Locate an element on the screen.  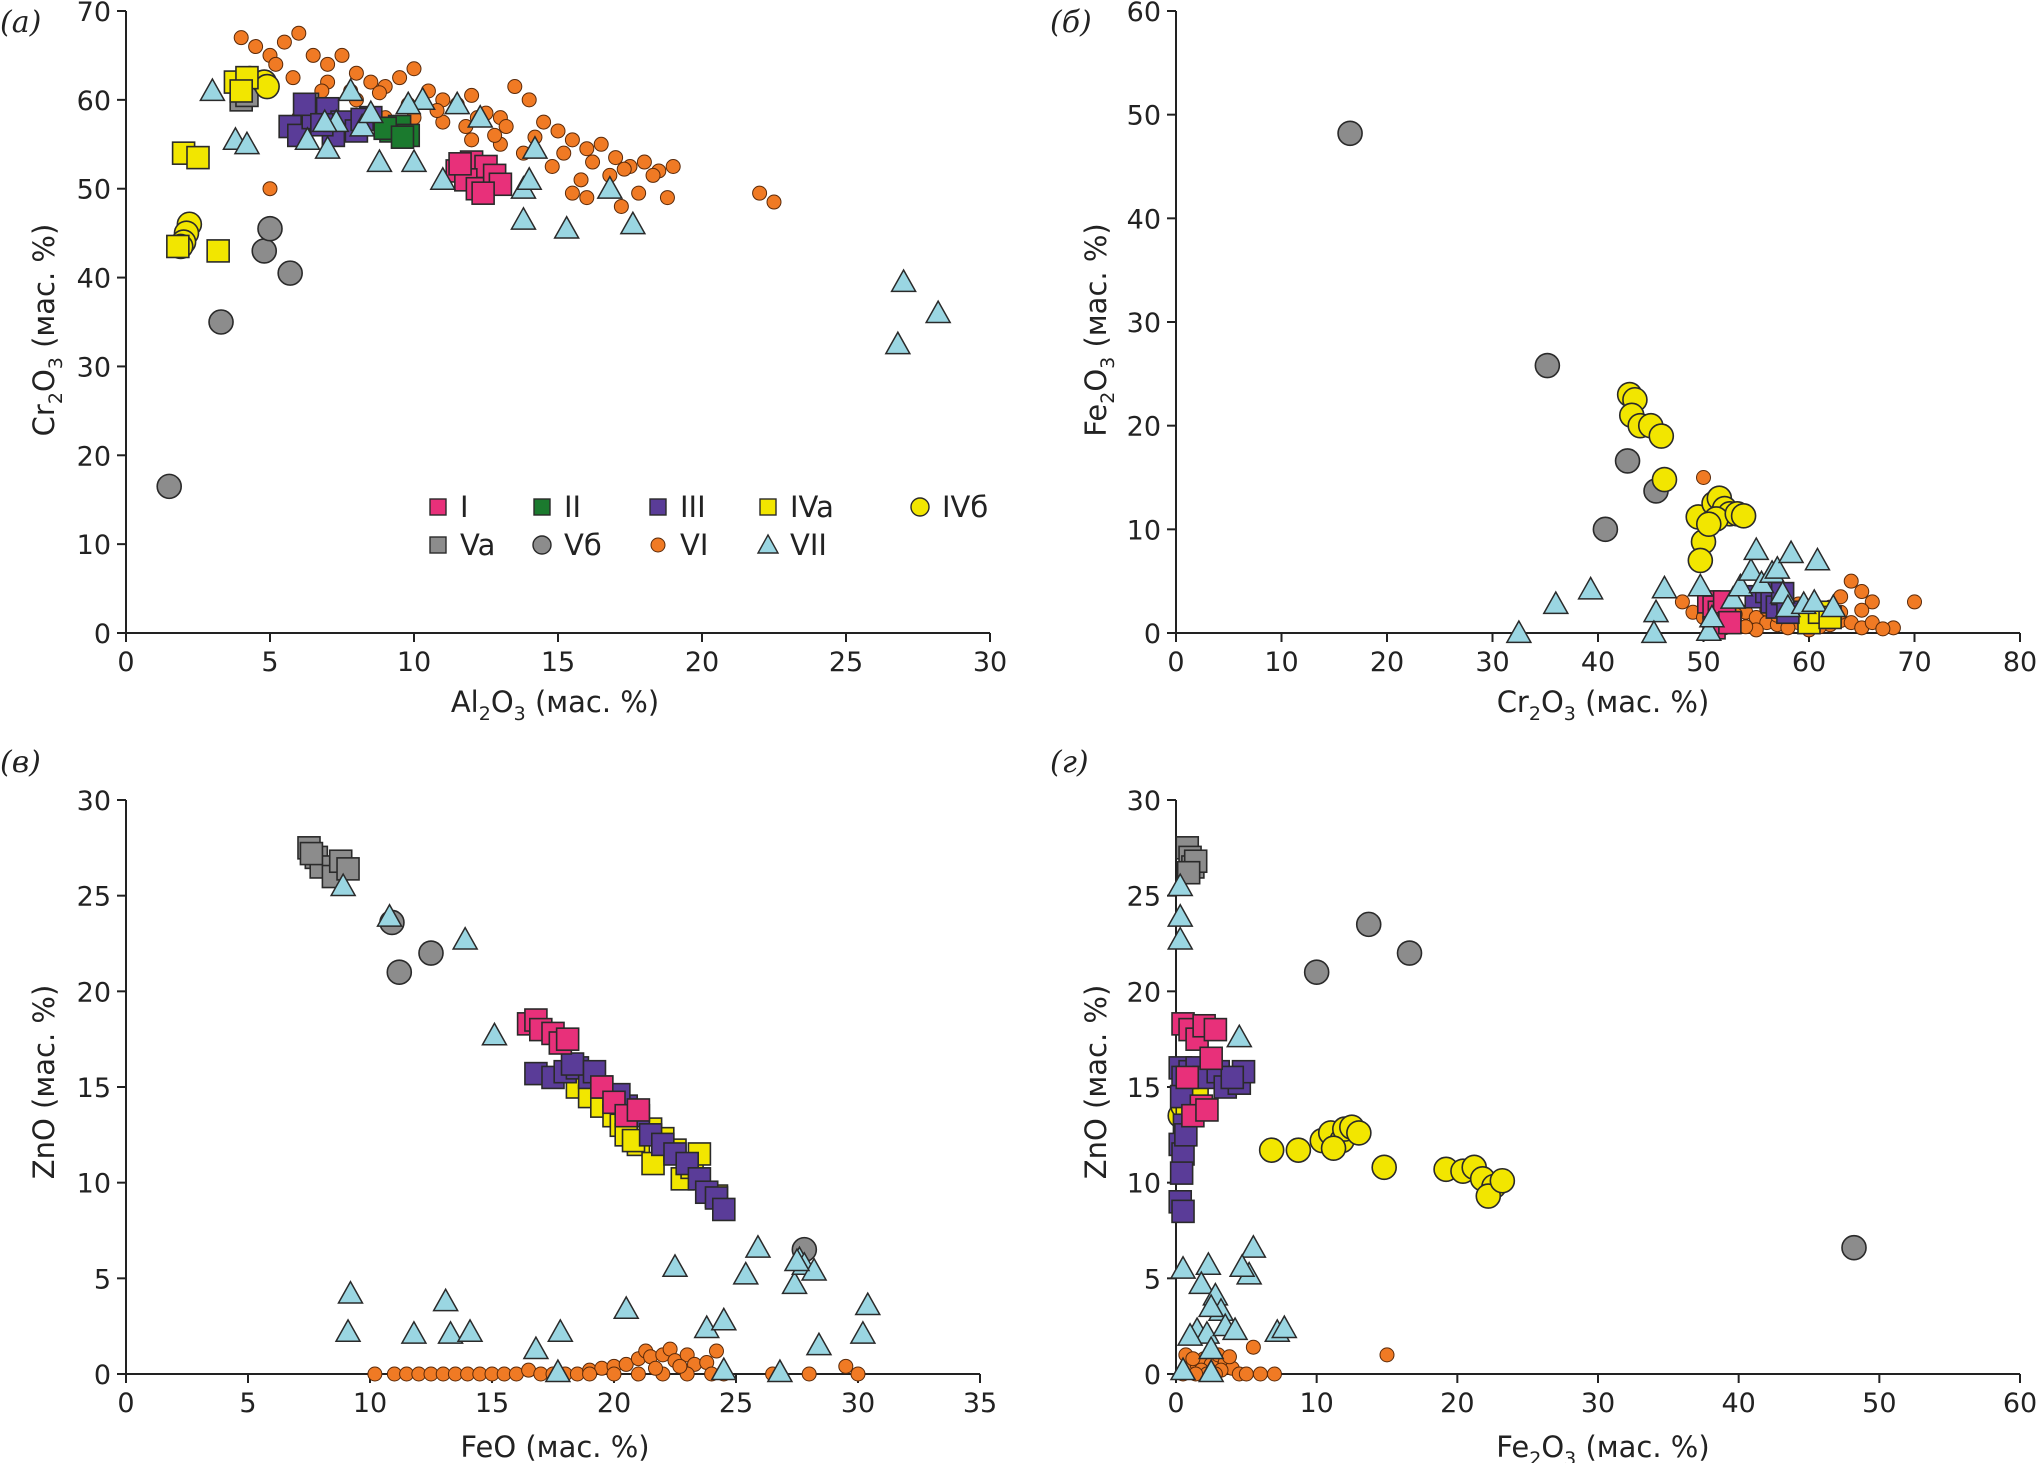
x-axis-title-d: Fe2O3 (мас. %) is located at coordinates (1602, 1446).